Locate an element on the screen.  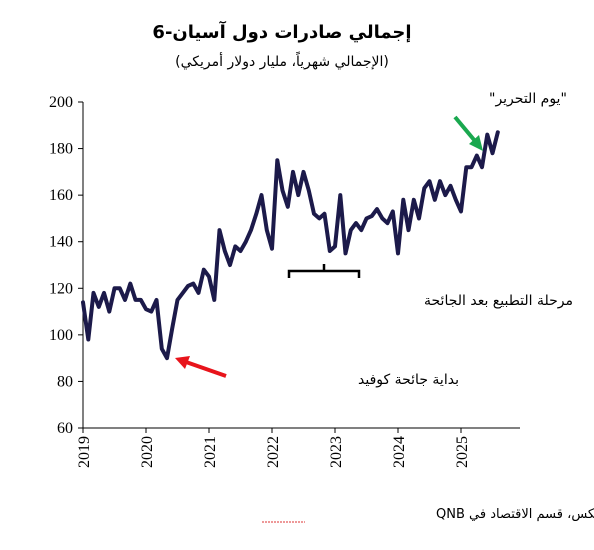
annotation-normalization: مرحلة التطبيع بعد الجائحة is located at coordinates (430, 286).